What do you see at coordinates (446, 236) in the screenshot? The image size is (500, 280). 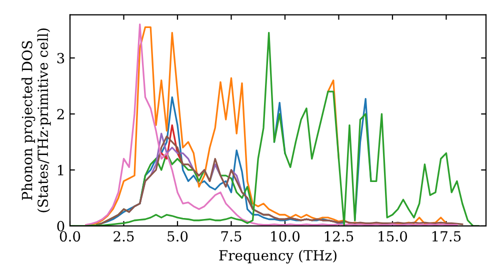 I see `x-tick-label: 17.5` at bounding box center [446, 236].